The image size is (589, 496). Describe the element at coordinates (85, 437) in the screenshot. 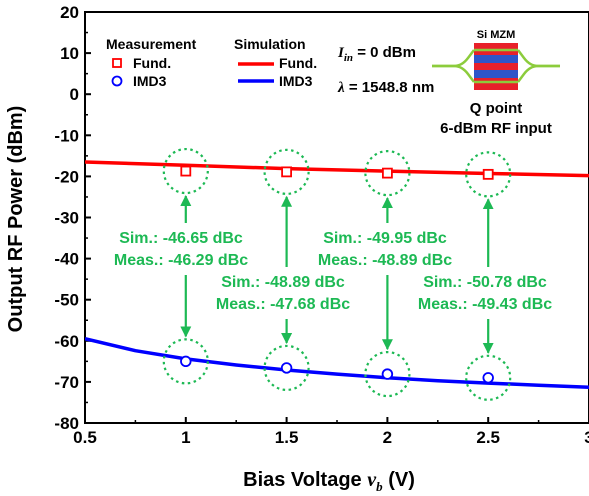

I see `x-tick-label: 0.5` at that location.